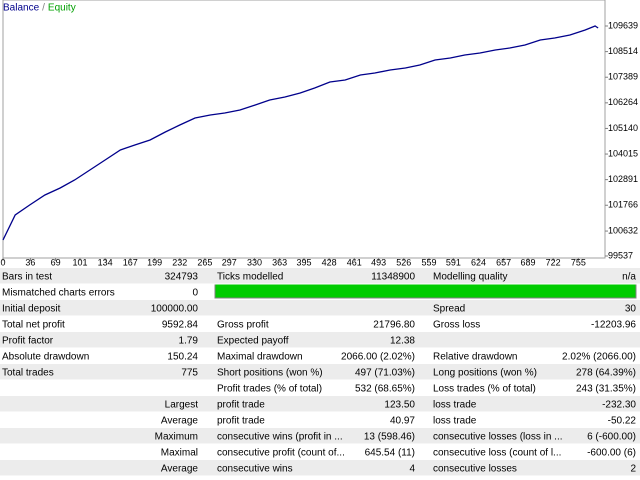 This screenshot has height=480, width=640. Describe the element at coordinates (623, 153) in the screenshot. I see `y-tick-label: 104015` at that location.